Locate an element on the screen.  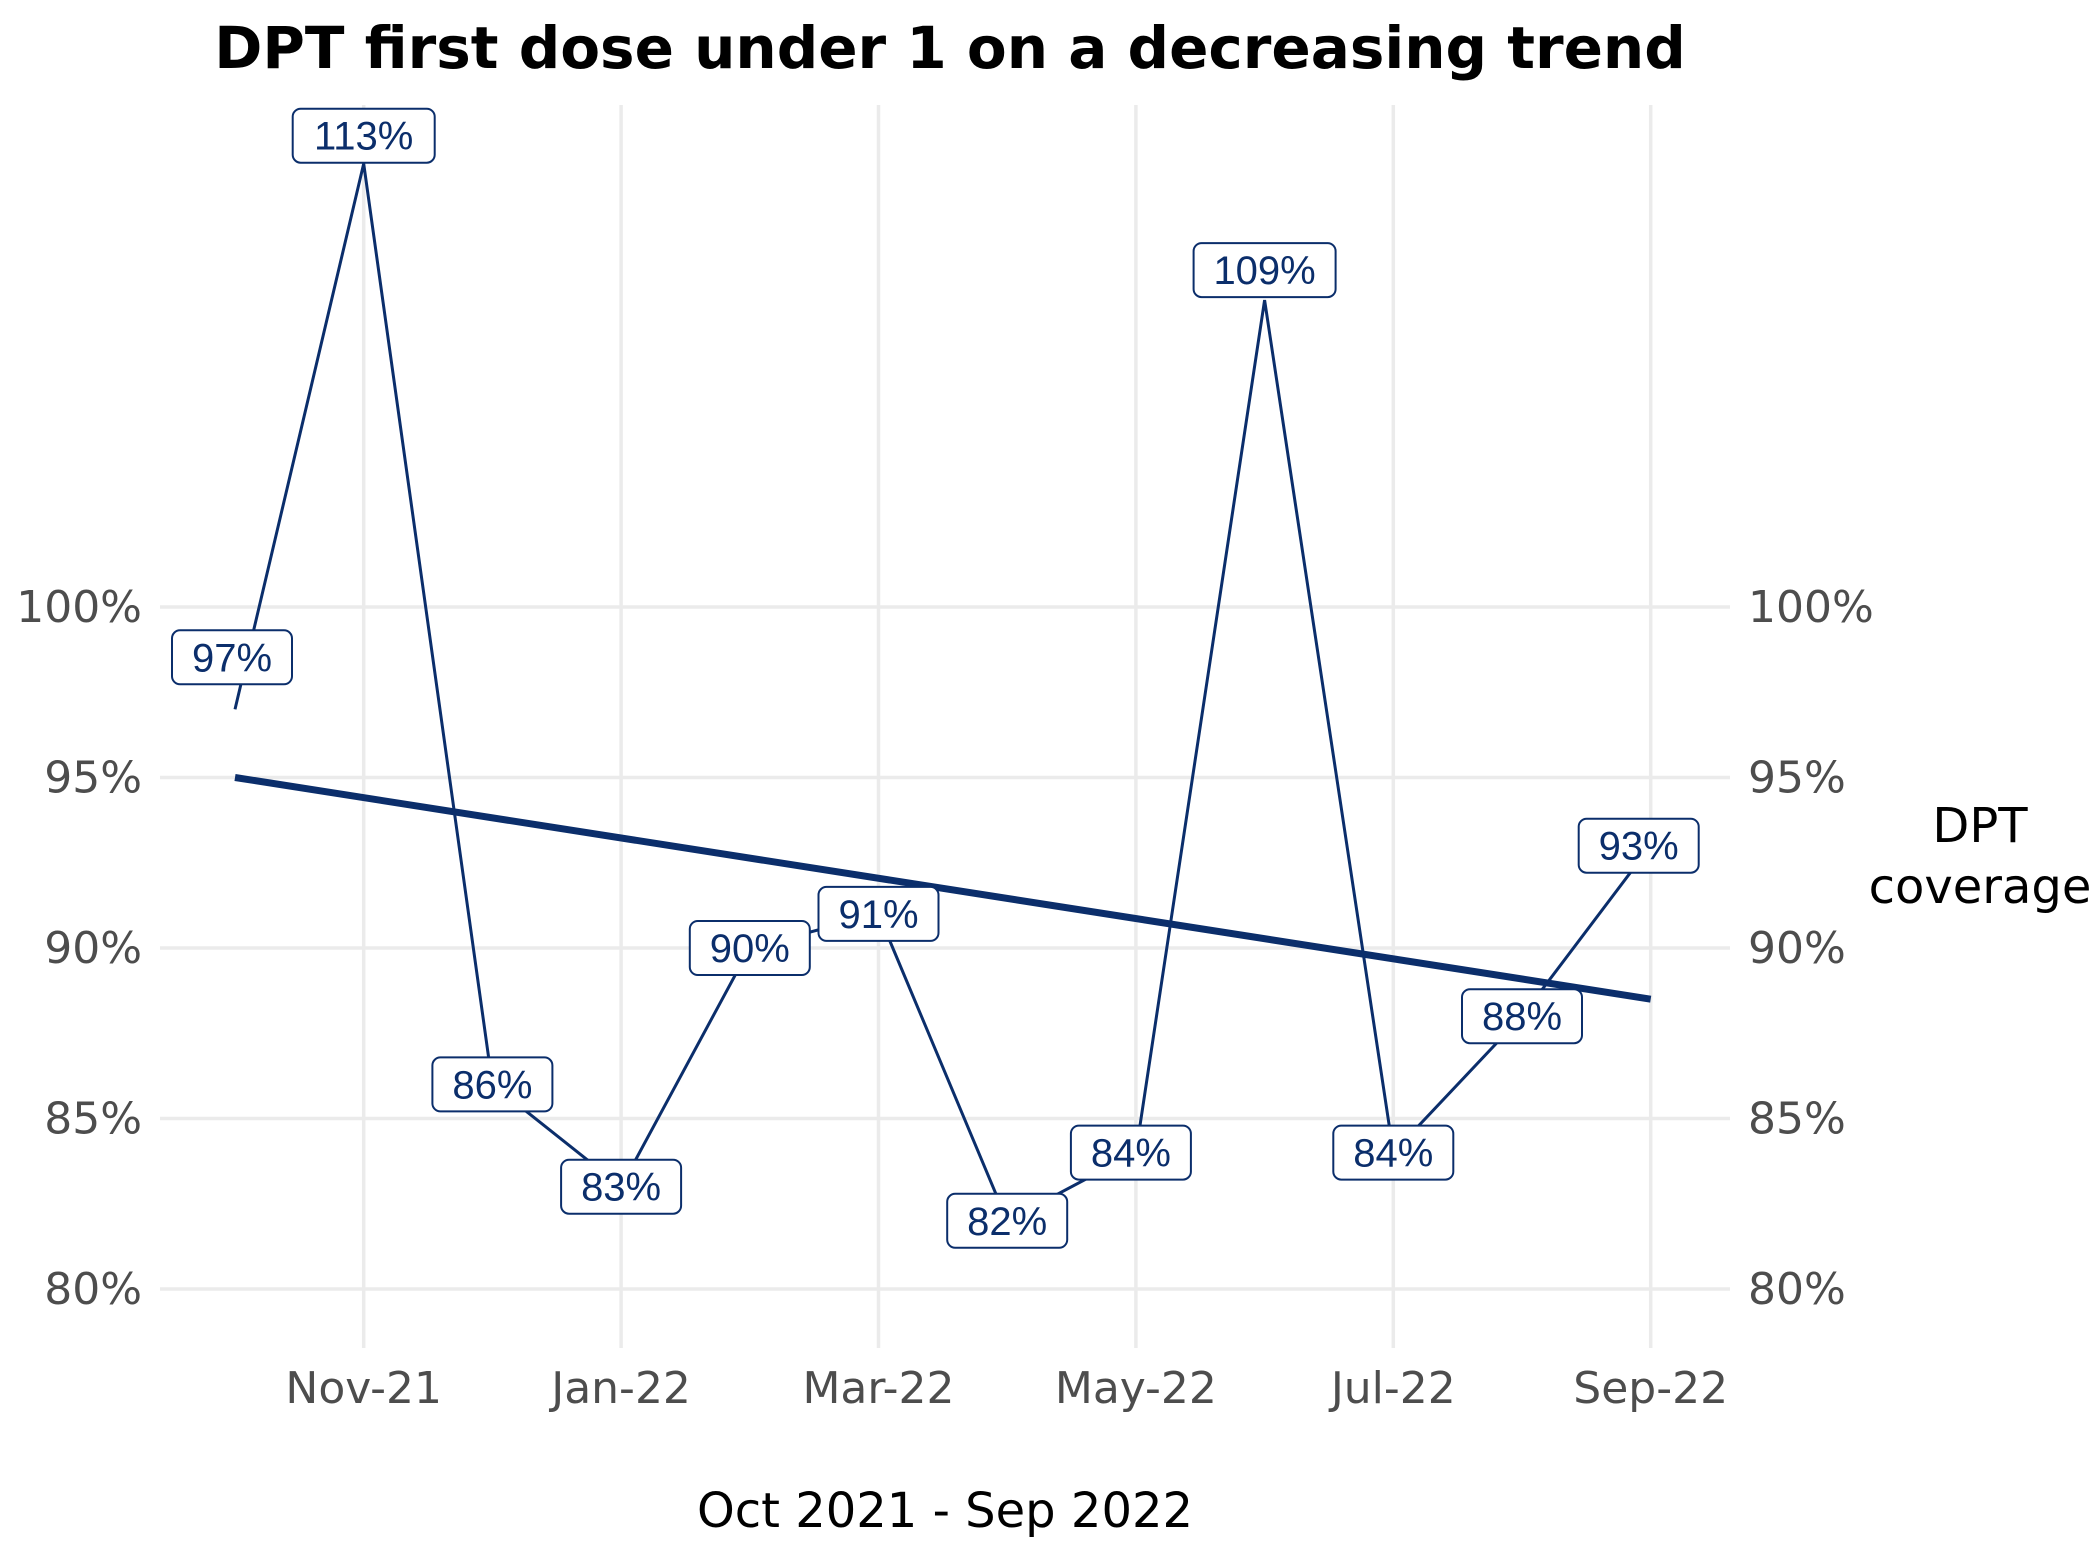
trend-layer is located at coordinates (943, 888).